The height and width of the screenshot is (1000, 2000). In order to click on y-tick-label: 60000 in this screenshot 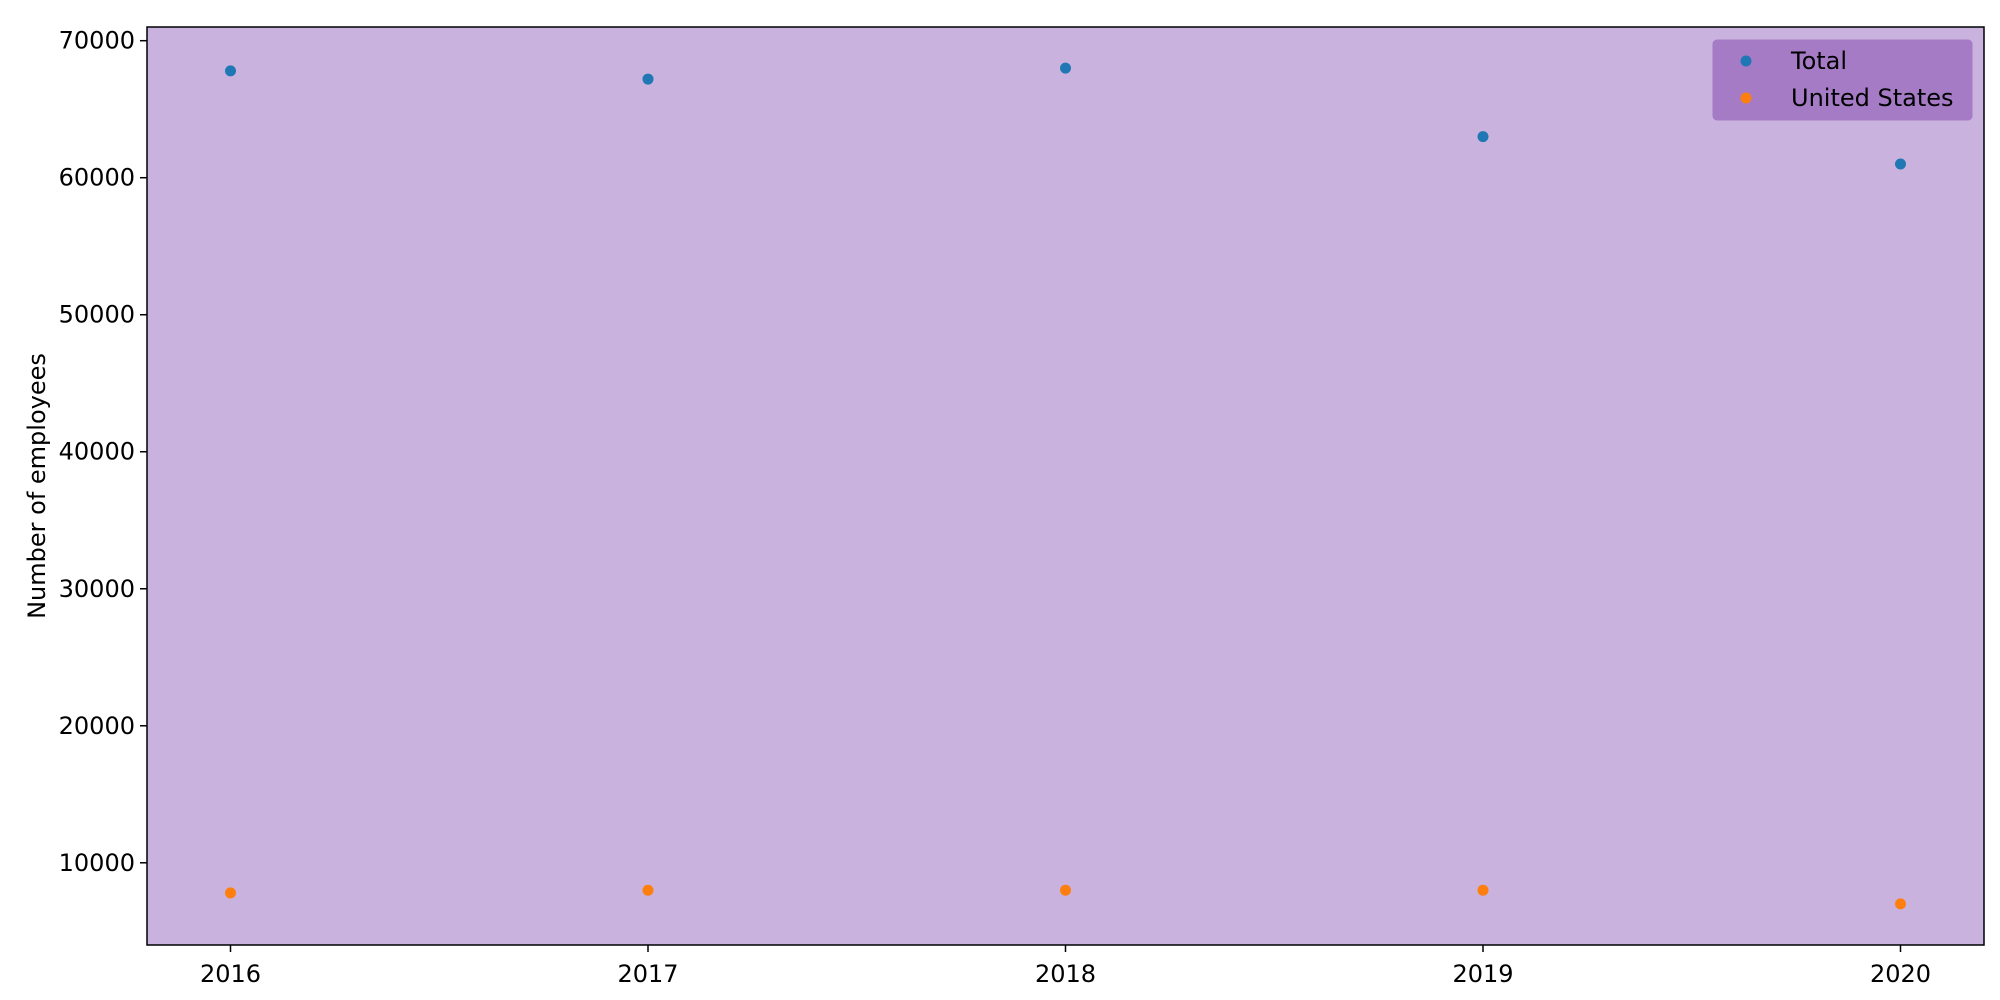, I will do `click(97, 178)`.